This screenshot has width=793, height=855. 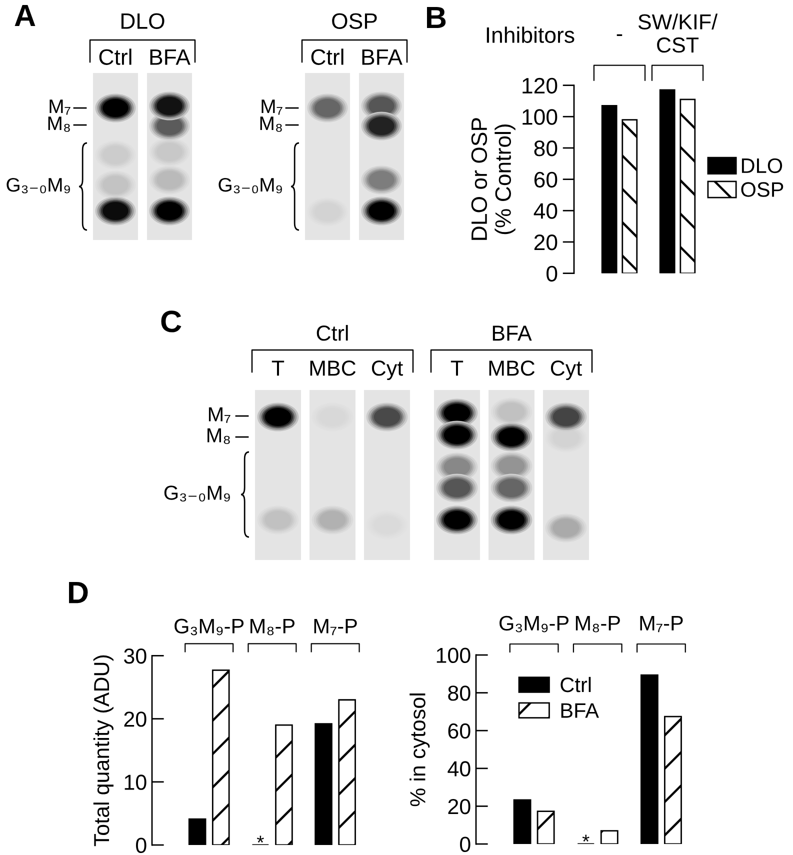 What do you see at coordinates (142, 21) in the screenshot?
I see `text: DLO` at bounding box center [142, 21].